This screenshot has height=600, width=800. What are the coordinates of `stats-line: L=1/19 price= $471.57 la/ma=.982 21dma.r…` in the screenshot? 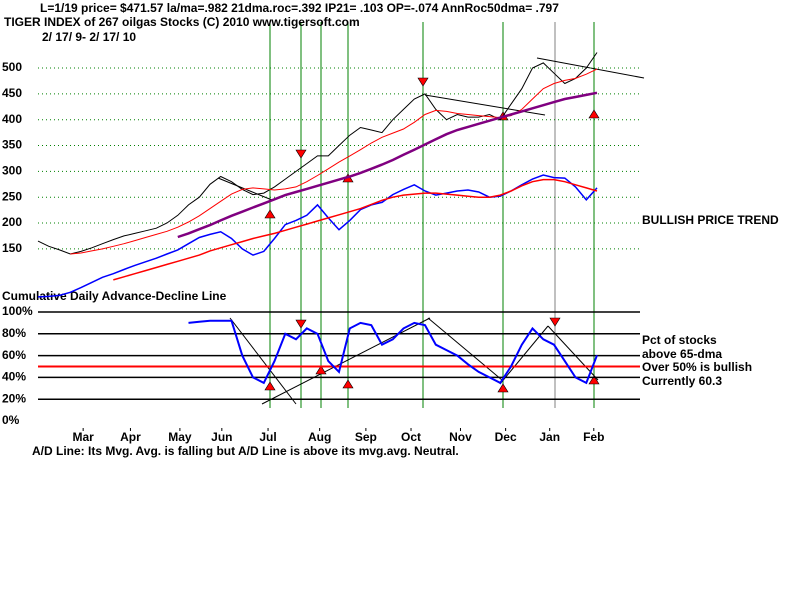 It's located at (299, 8).